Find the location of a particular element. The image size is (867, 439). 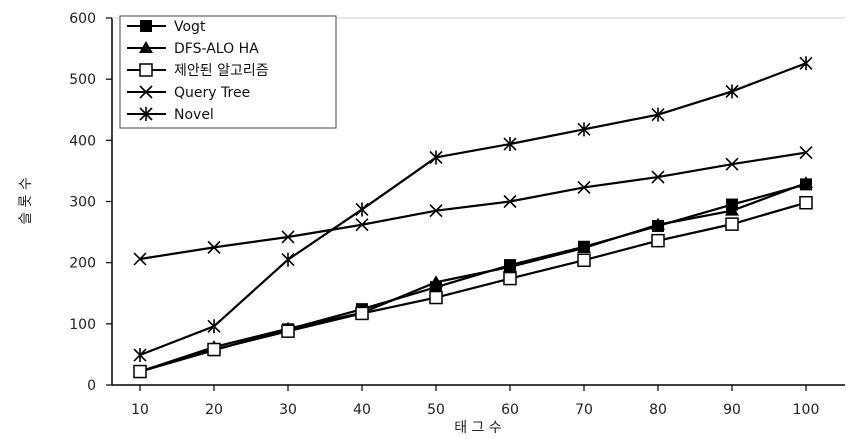

y-tick-label: 0 is located at coordinates (91, 386).